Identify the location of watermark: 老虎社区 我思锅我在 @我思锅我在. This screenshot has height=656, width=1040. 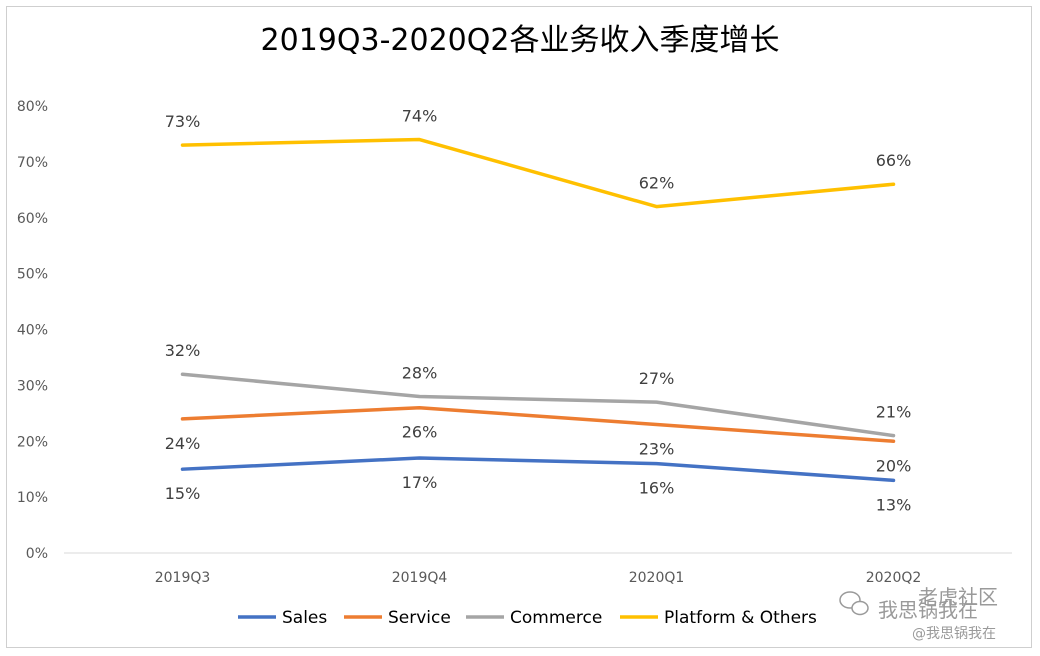
(918, 613).